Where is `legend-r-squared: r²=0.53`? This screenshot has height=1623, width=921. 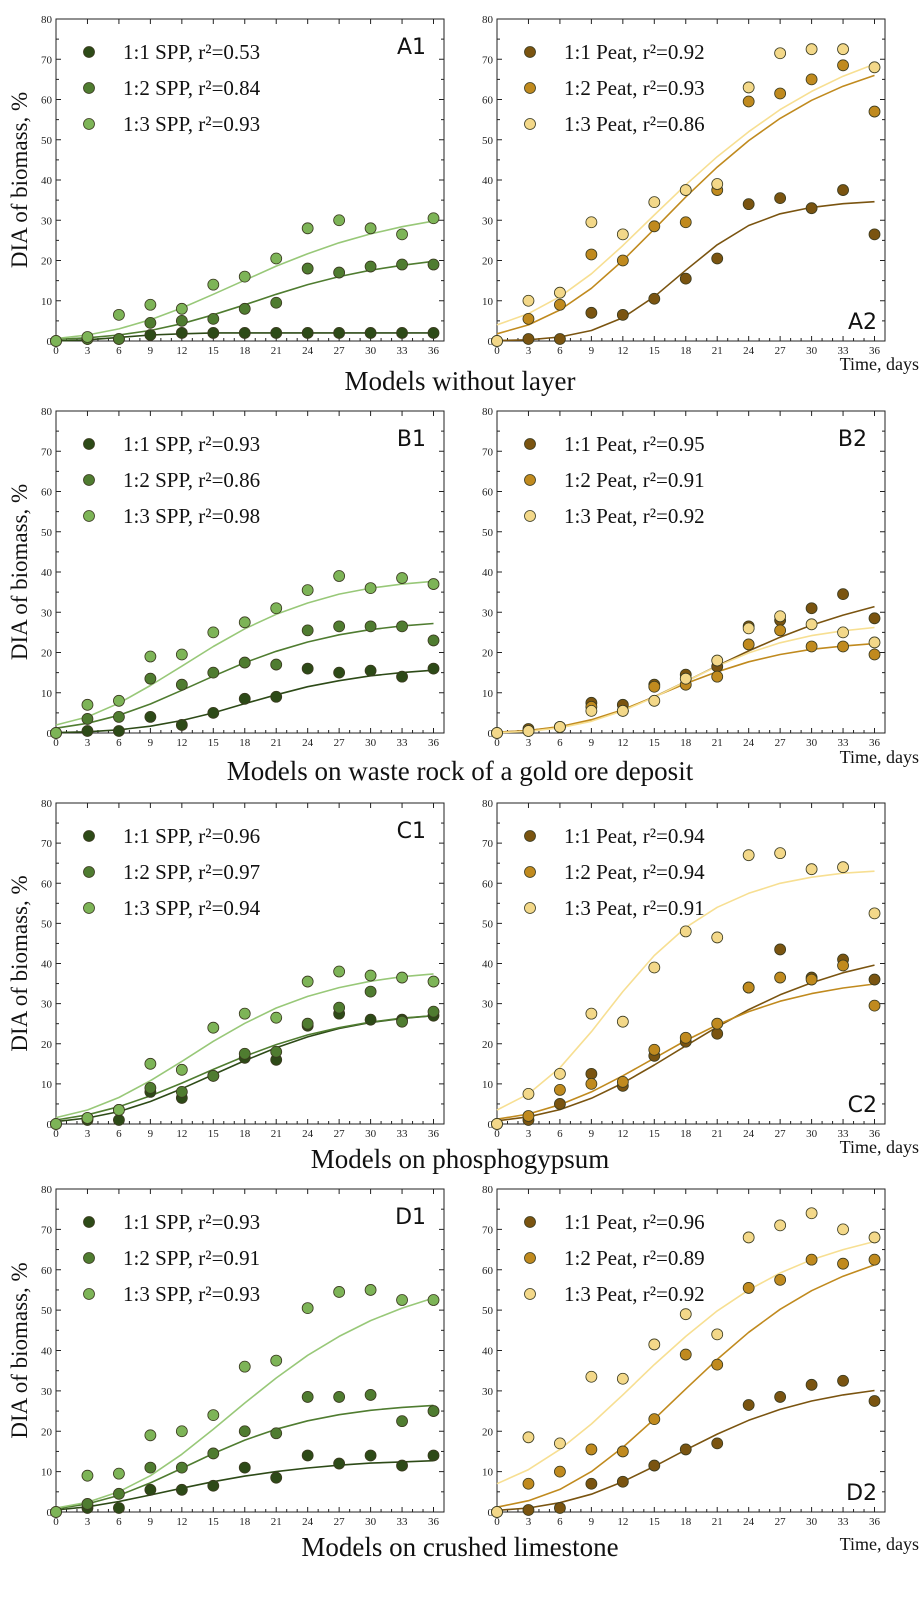 legend-r-squared: r²=0.53 is located at coordinates (229, 52).